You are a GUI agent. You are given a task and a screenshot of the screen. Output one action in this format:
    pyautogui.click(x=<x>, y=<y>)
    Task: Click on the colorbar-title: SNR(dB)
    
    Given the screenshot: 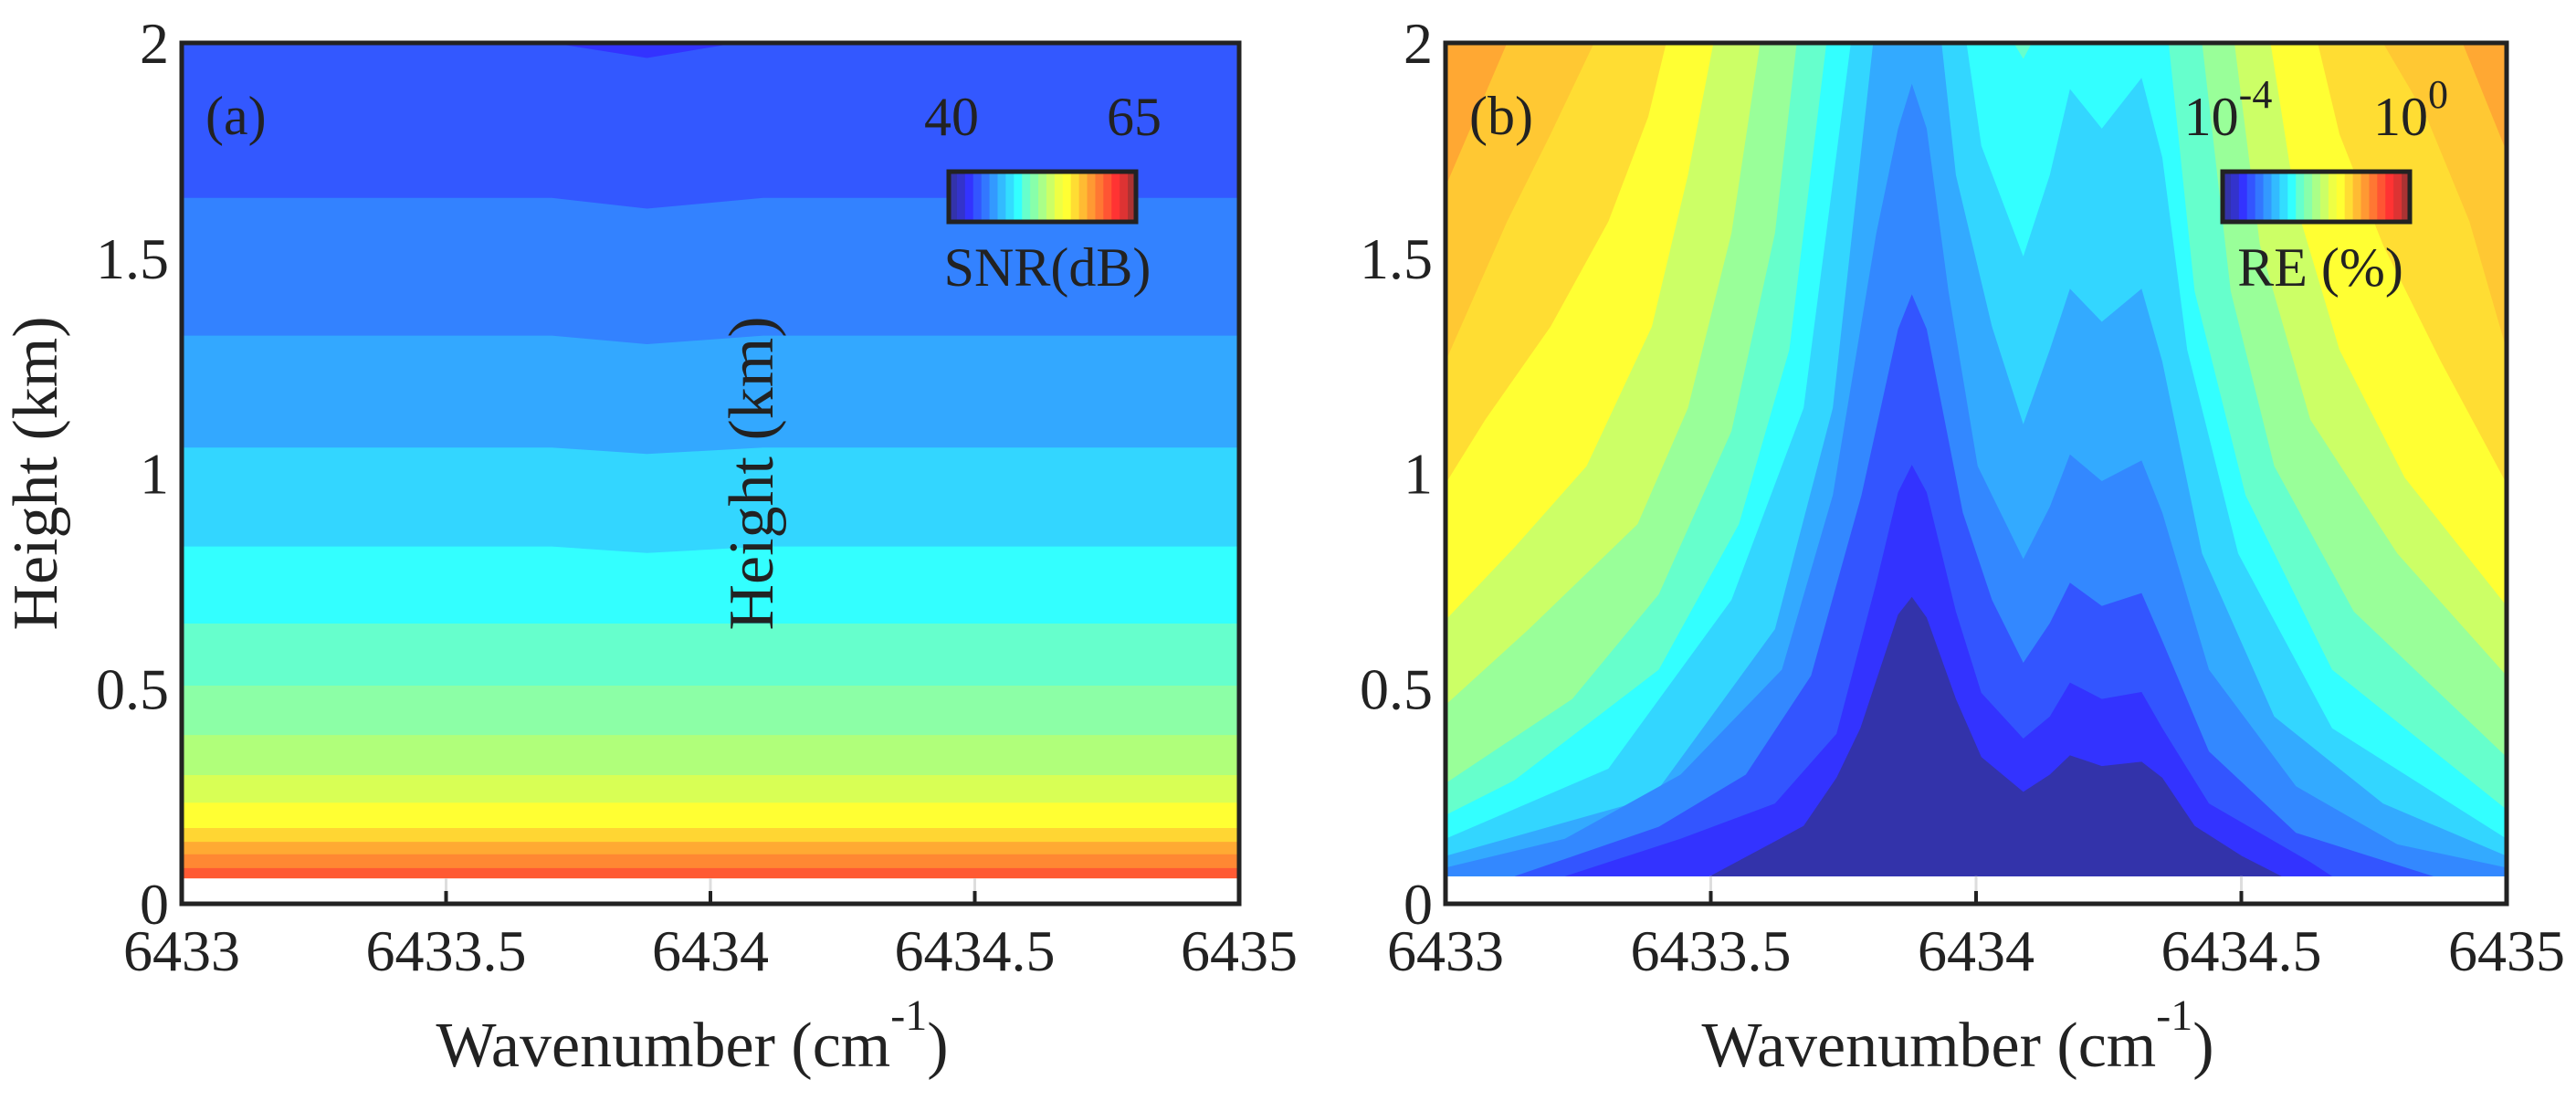 What is the action you would take?
    pyautogui.click(x=1047, y=267)
    